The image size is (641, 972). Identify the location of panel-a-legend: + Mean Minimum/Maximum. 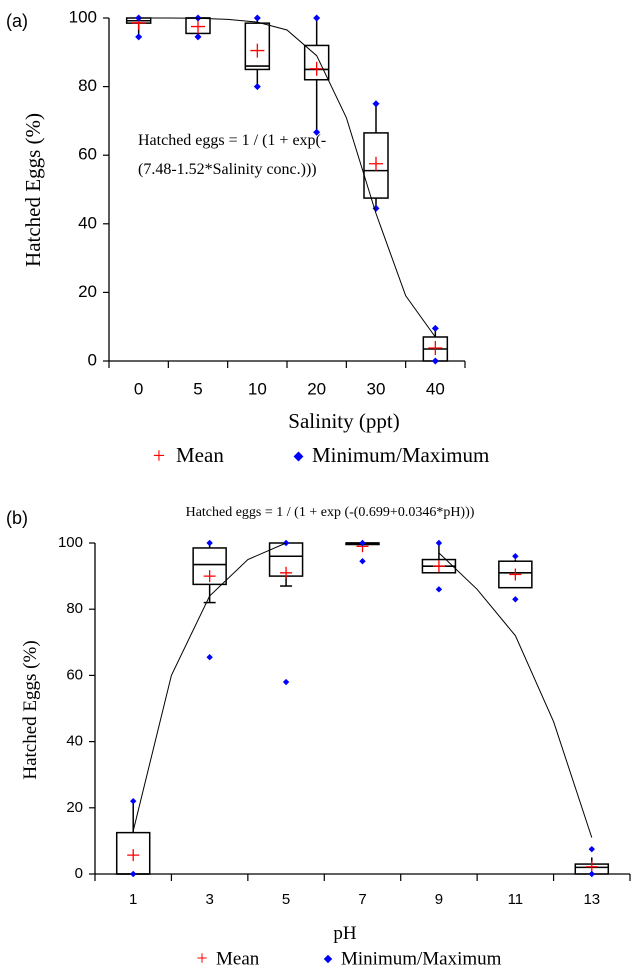
(321, 455).